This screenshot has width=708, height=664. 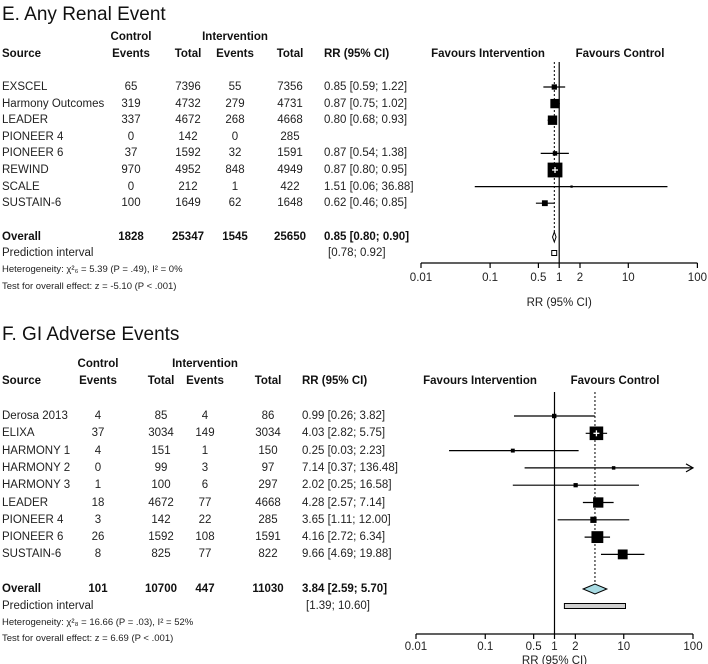 I want to click on prediction-interval-bar, so click(x=595, y=606).